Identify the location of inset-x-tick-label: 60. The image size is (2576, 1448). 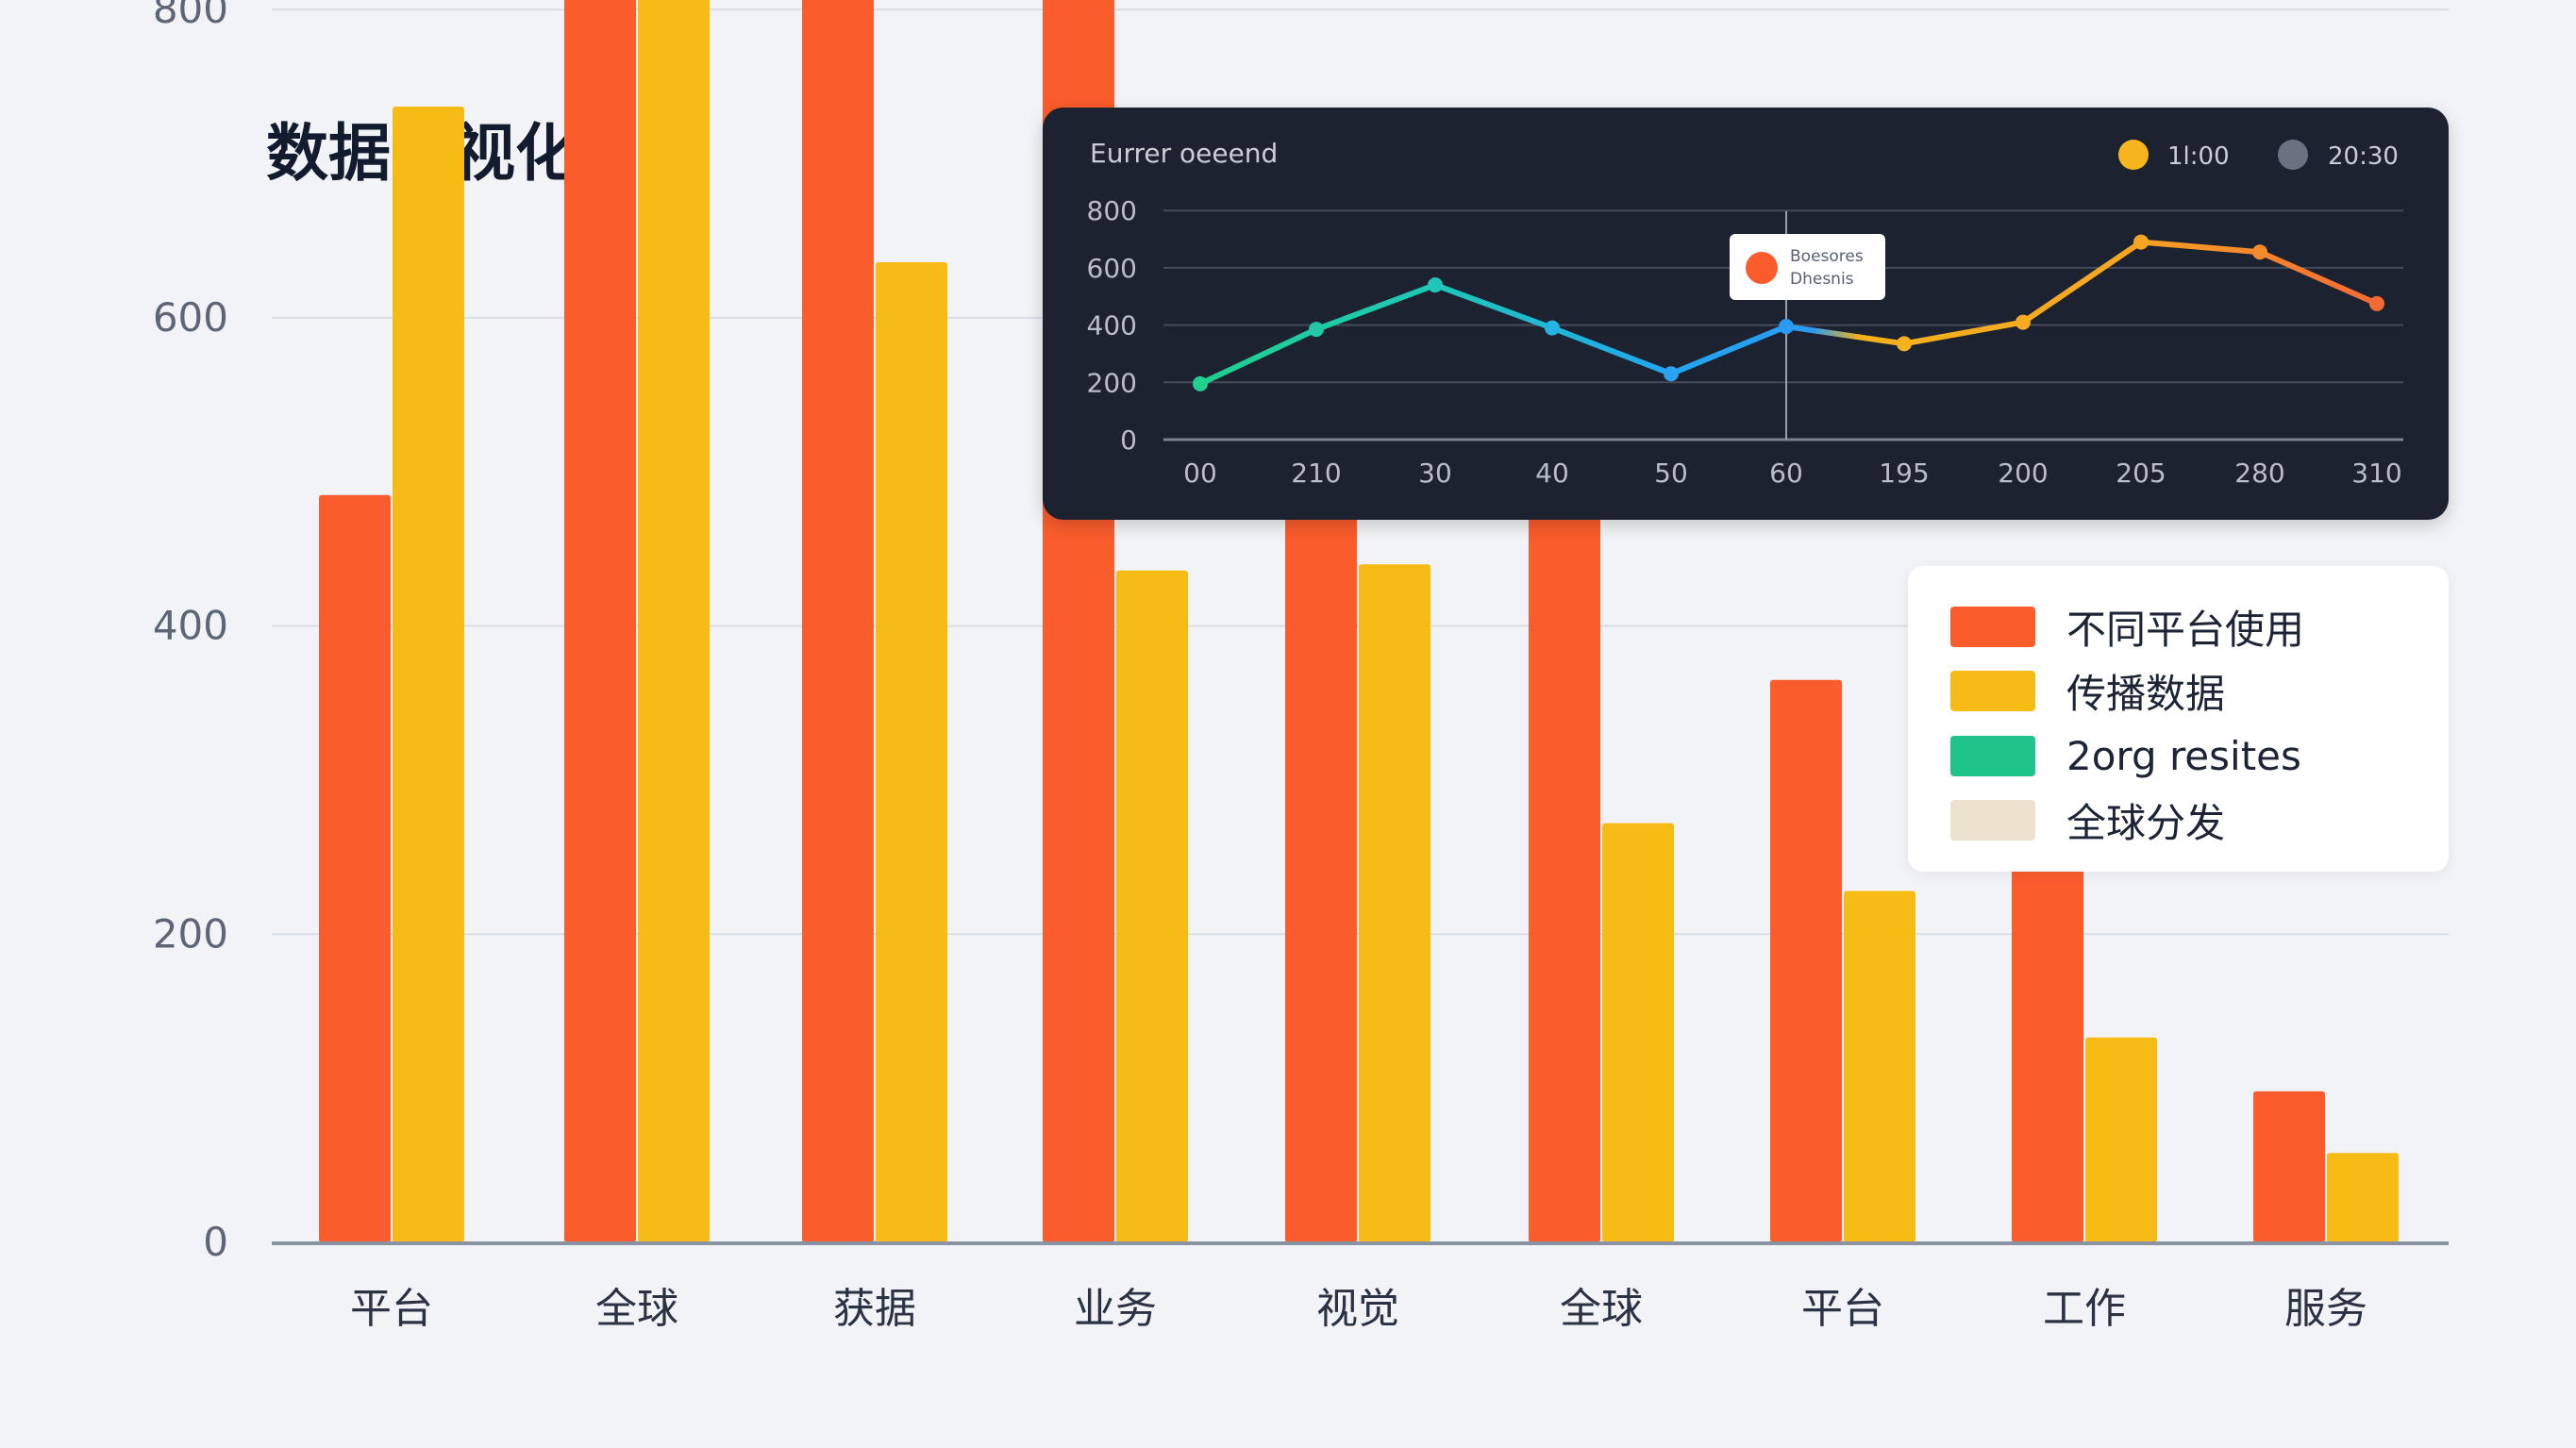
(1786, 474).